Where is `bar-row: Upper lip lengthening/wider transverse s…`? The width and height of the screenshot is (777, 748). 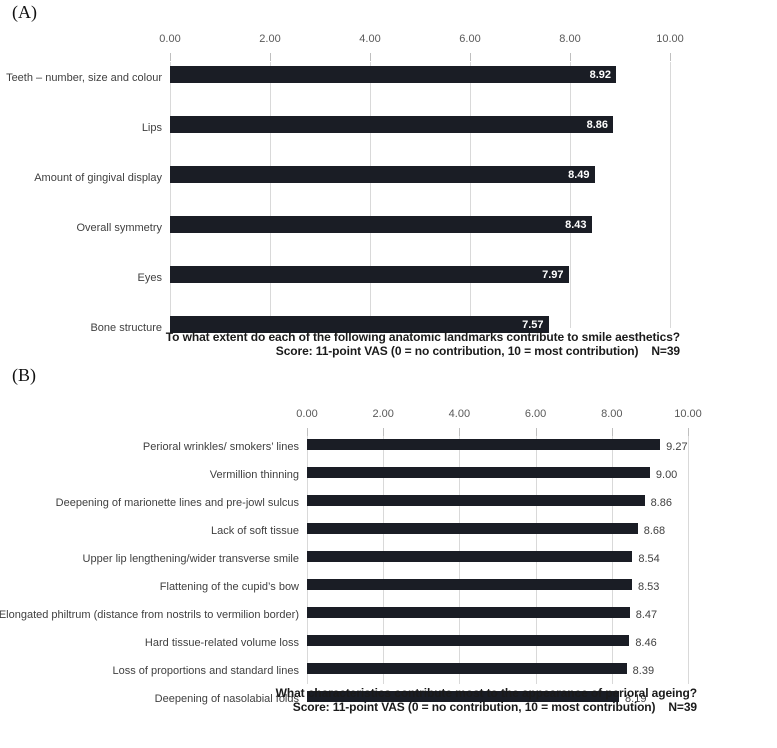
bar-row: Upper lip lengthening/wider transverse s… is located at coordinates (385, 563).